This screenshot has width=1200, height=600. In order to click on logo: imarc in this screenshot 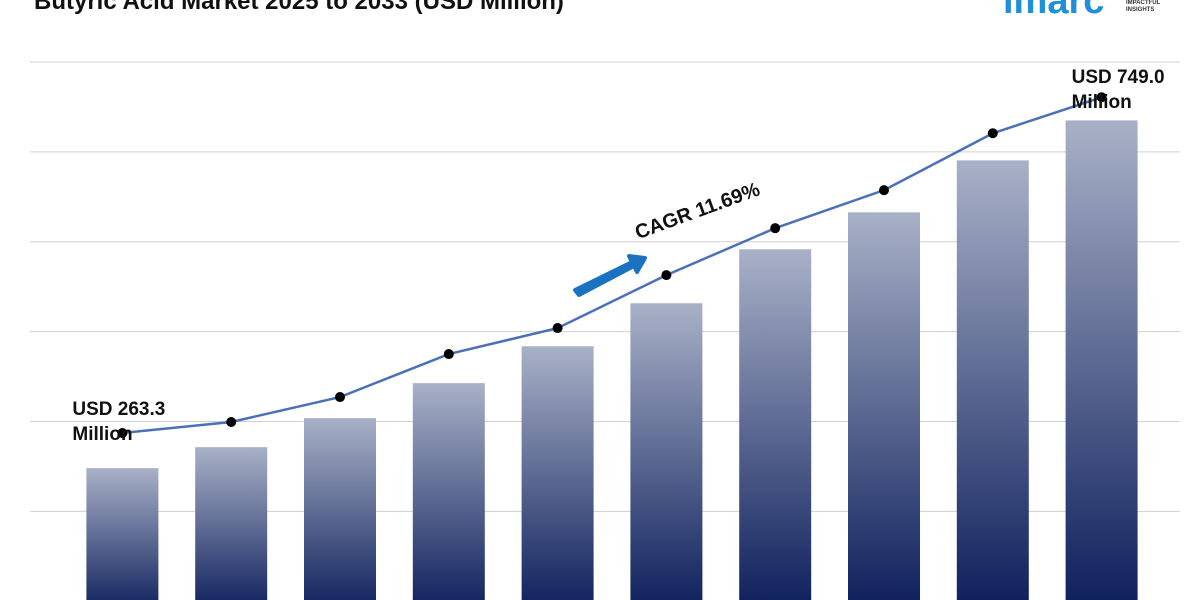, I will do `click(1054, 11)`.